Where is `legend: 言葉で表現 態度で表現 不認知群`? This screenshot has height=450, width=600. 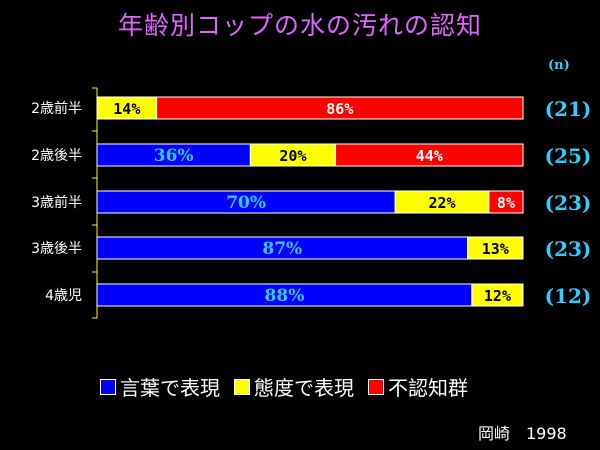
legend: 言葉で表現 態度で表現 不認知群 is located at coordinates (340, 386).